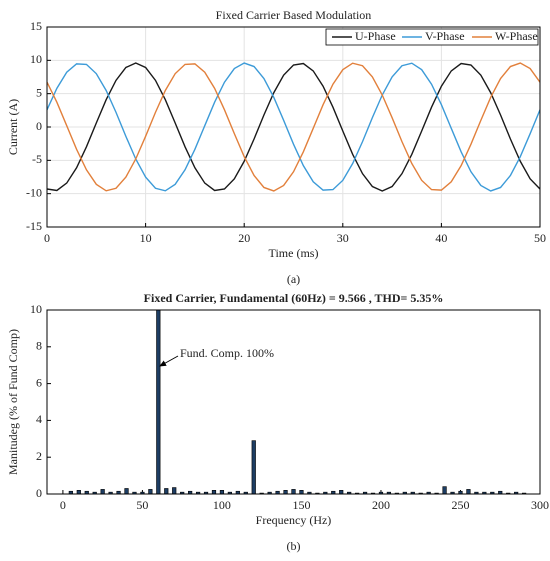 The width and height of the screenshot is (550, 561). Describe the element at coordinates (39, 92) in the screenshot. I see `y-tick-label: 5` at that location.